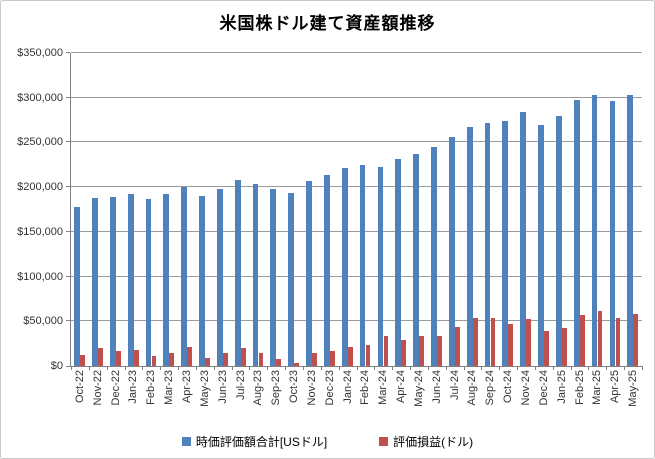 This screenshot has width=655, height=459. Describe the element at coordinates (56, 366) in the screenshot. I see `y-axis-tick-label: $0` at that location.